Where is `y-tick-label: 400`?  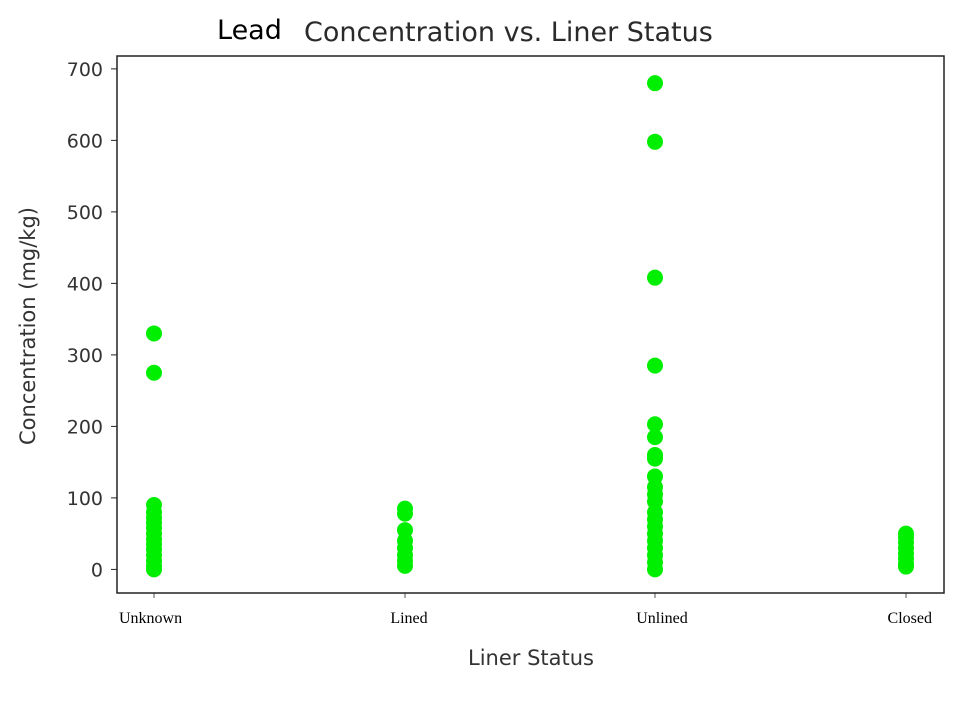
y-tick-label: 400 is located at coordinates (85, 284).